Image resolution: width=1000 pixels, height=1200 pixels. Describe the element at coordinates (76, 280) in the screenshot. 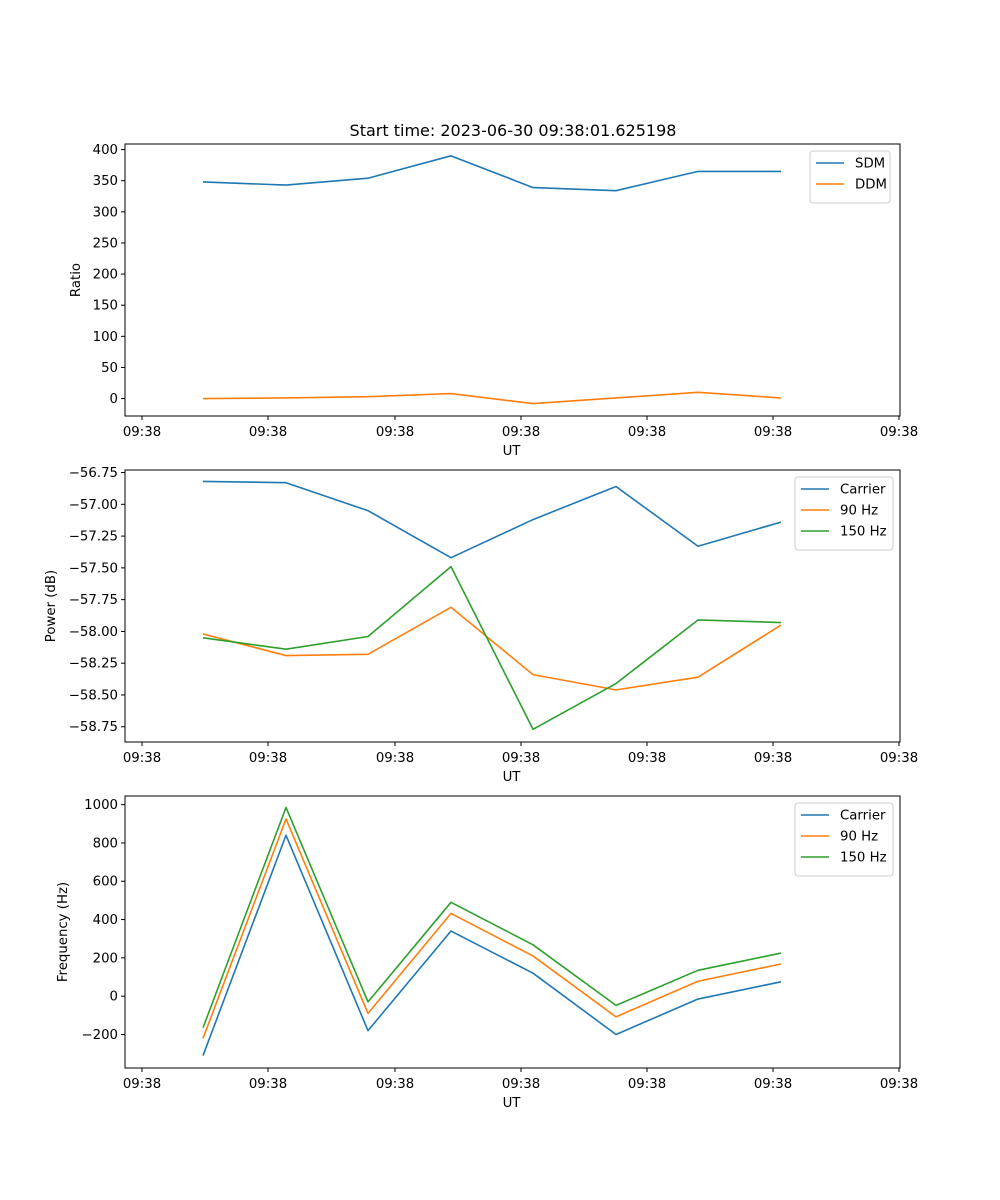

I see `y-axis-label: Ratio` at that location.